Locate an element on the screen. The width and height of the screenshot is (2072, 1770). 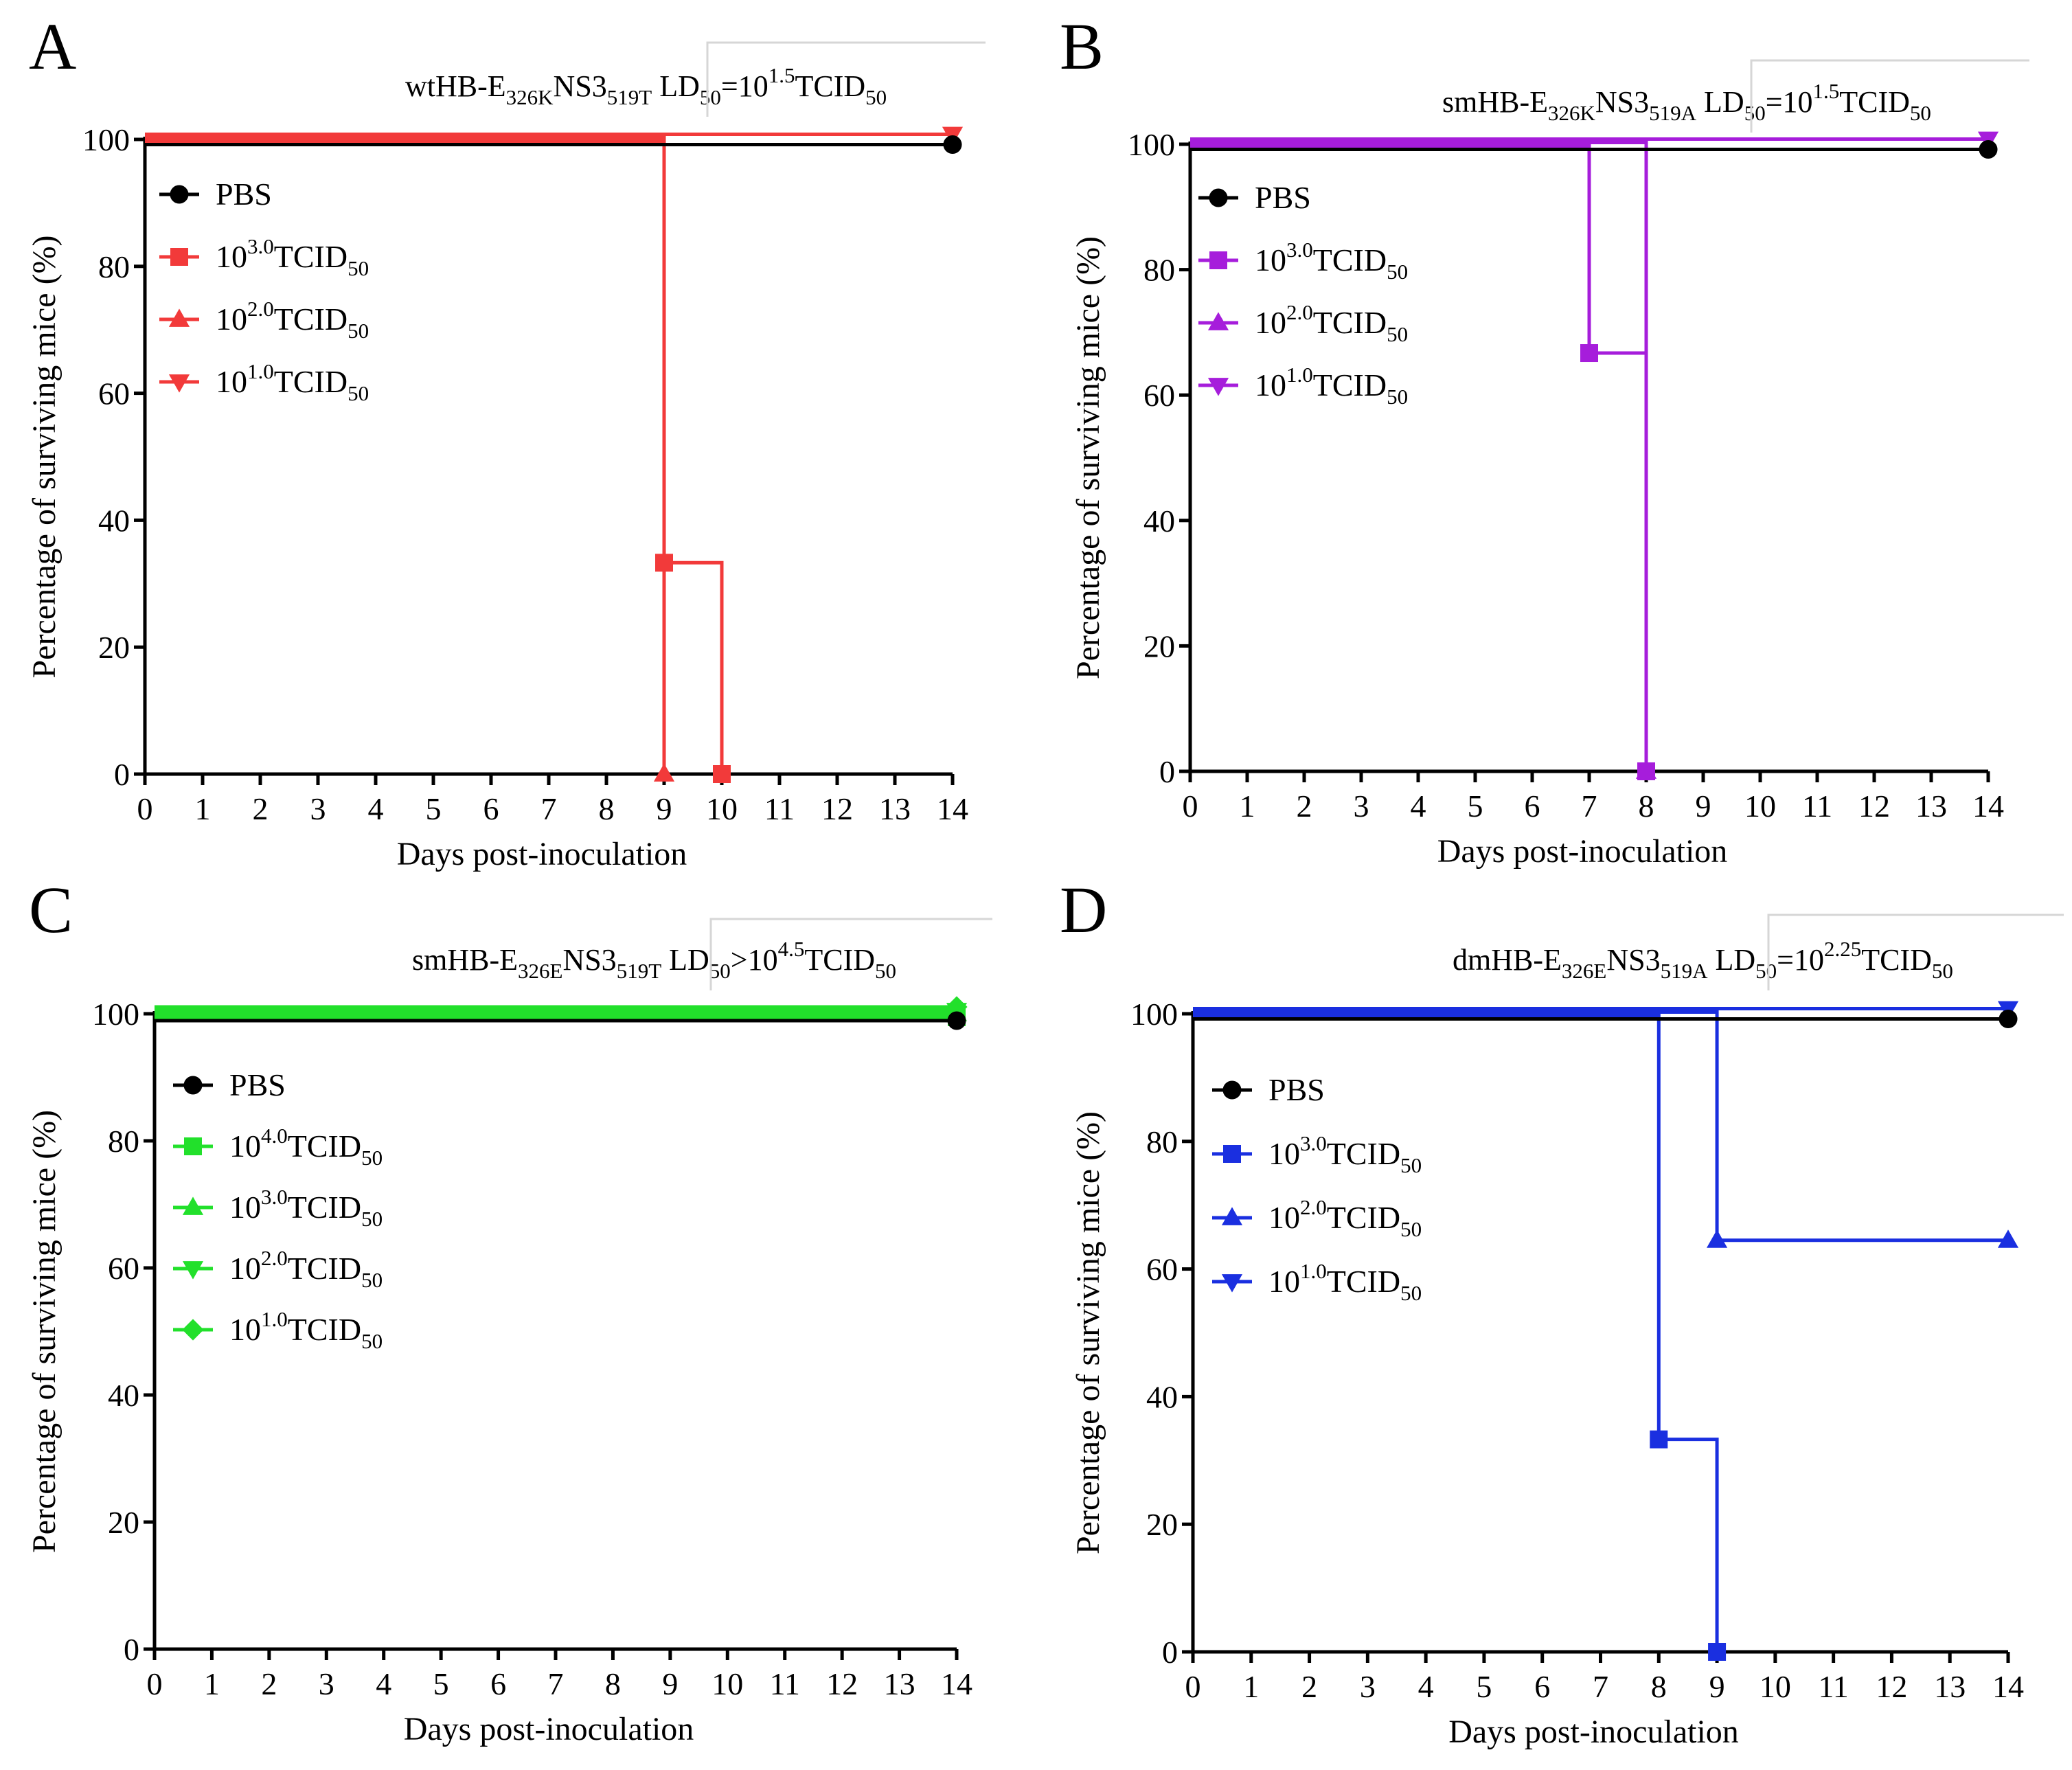
x-tick-label-b: 6 is located at coordinates (1532, 806).